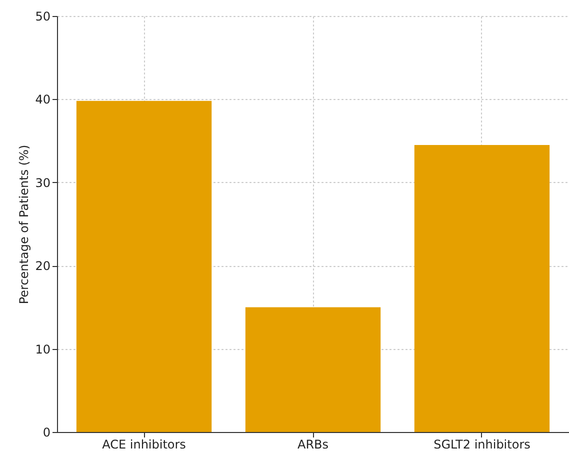 The image size is (569, 452). Describe the element at coordinates (313, 369) in the screenshot. I see `bar` at that location.